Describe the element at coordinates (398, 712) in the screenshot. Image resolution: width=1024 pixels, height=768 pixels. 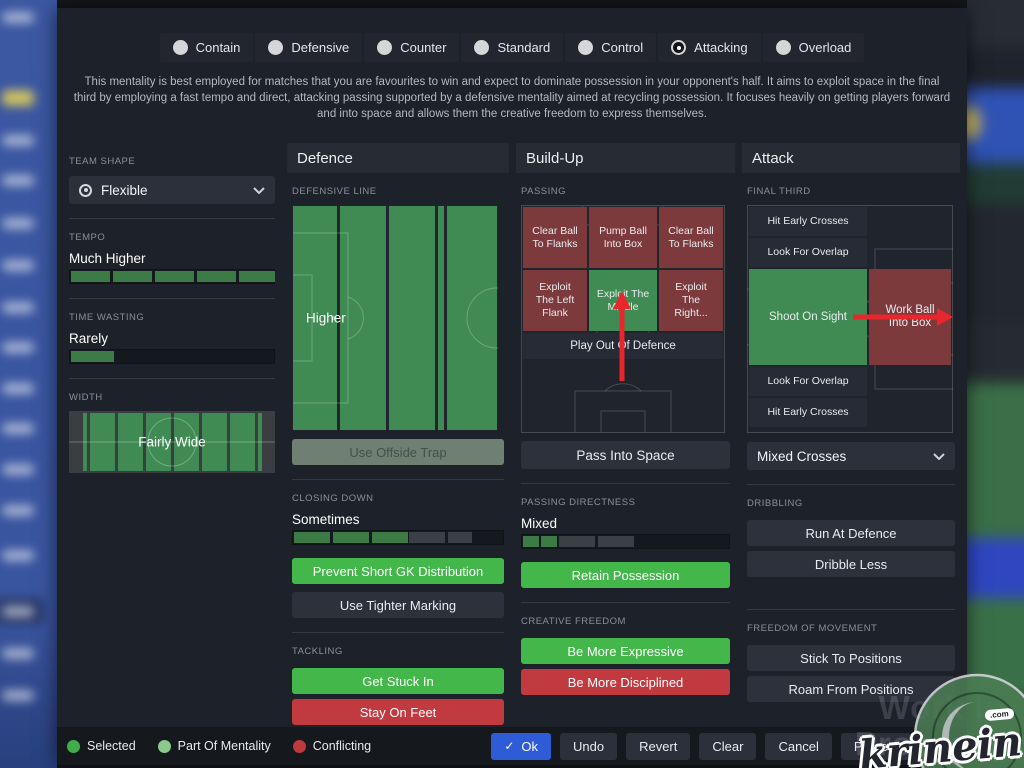
I see `stay-on-feet-button: Stay On Feet` at that location.